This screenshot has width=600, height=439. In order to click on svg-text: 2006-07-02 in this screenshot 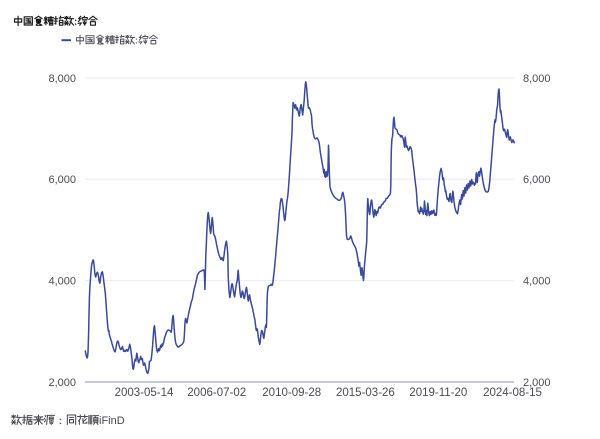, I will do `click(216, 393)`.